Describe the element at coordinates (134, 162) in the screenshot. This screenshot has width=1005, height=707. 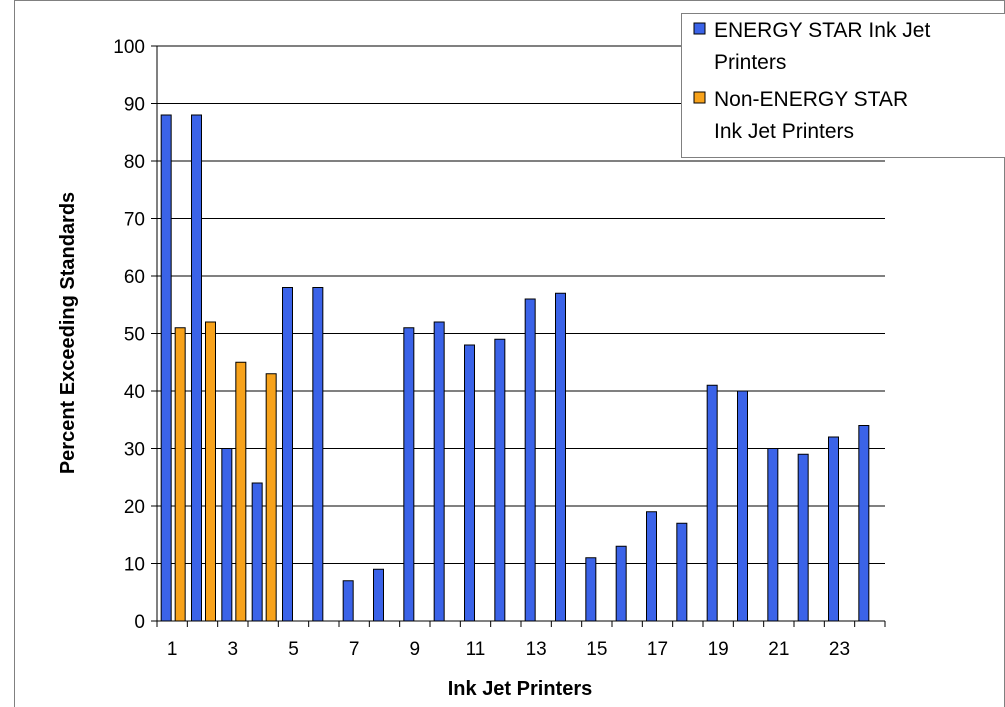
I see `y-tick-label: 80` at that location.